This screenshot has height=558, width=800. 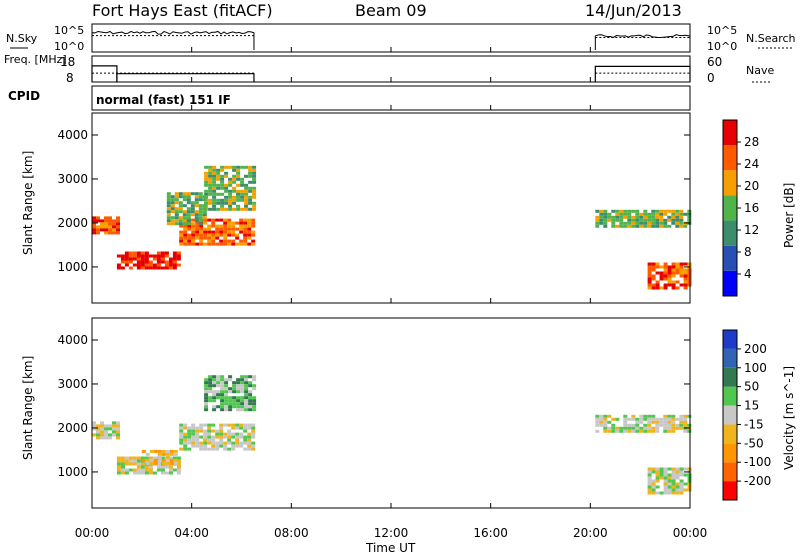 I want to click on beam-label: Beam 09, so click(x=391, y=10).